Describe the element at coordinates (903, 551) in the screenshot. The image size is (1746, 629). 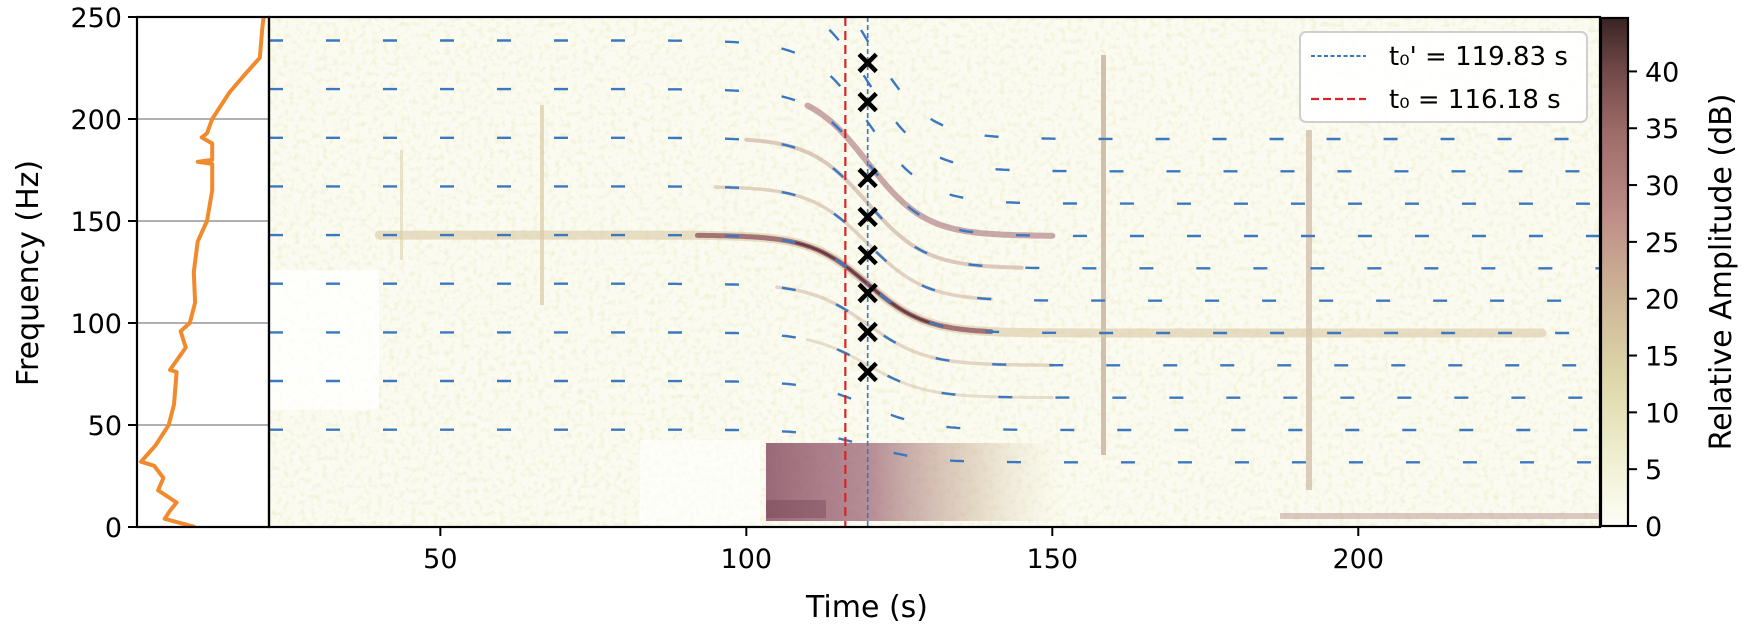
I see `x-axis-ticks: 50 100 150 200` at that location.